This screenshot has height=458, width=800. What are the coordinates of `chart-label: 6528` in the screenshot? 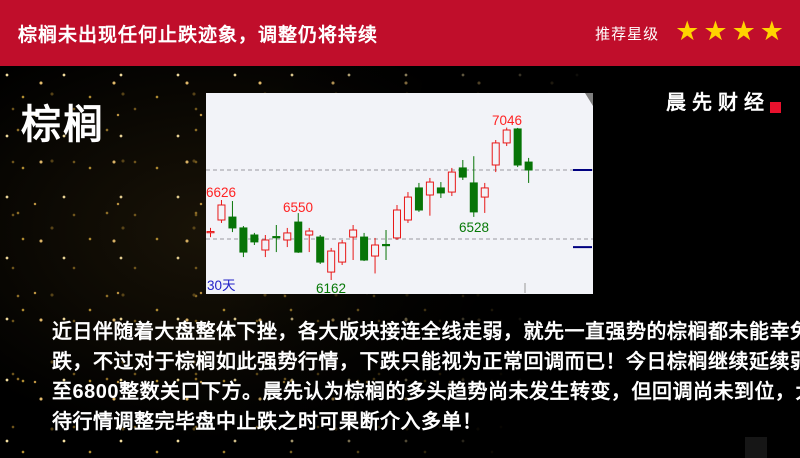 It's located at (474, 227).